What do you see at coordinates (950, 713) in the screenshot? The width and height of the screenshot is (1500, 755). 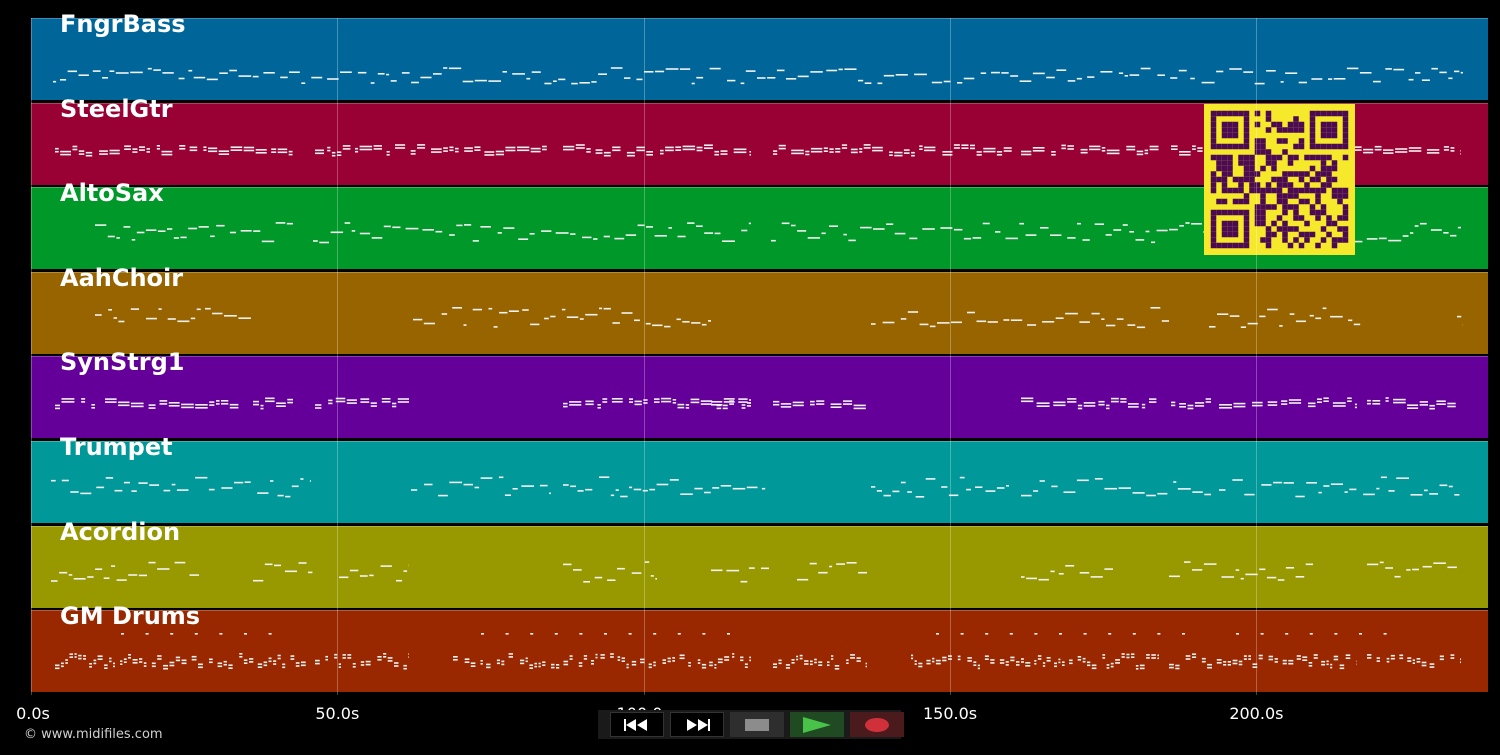 I see `time-tick-label: 150.0s` at bounding box center [950, 713].